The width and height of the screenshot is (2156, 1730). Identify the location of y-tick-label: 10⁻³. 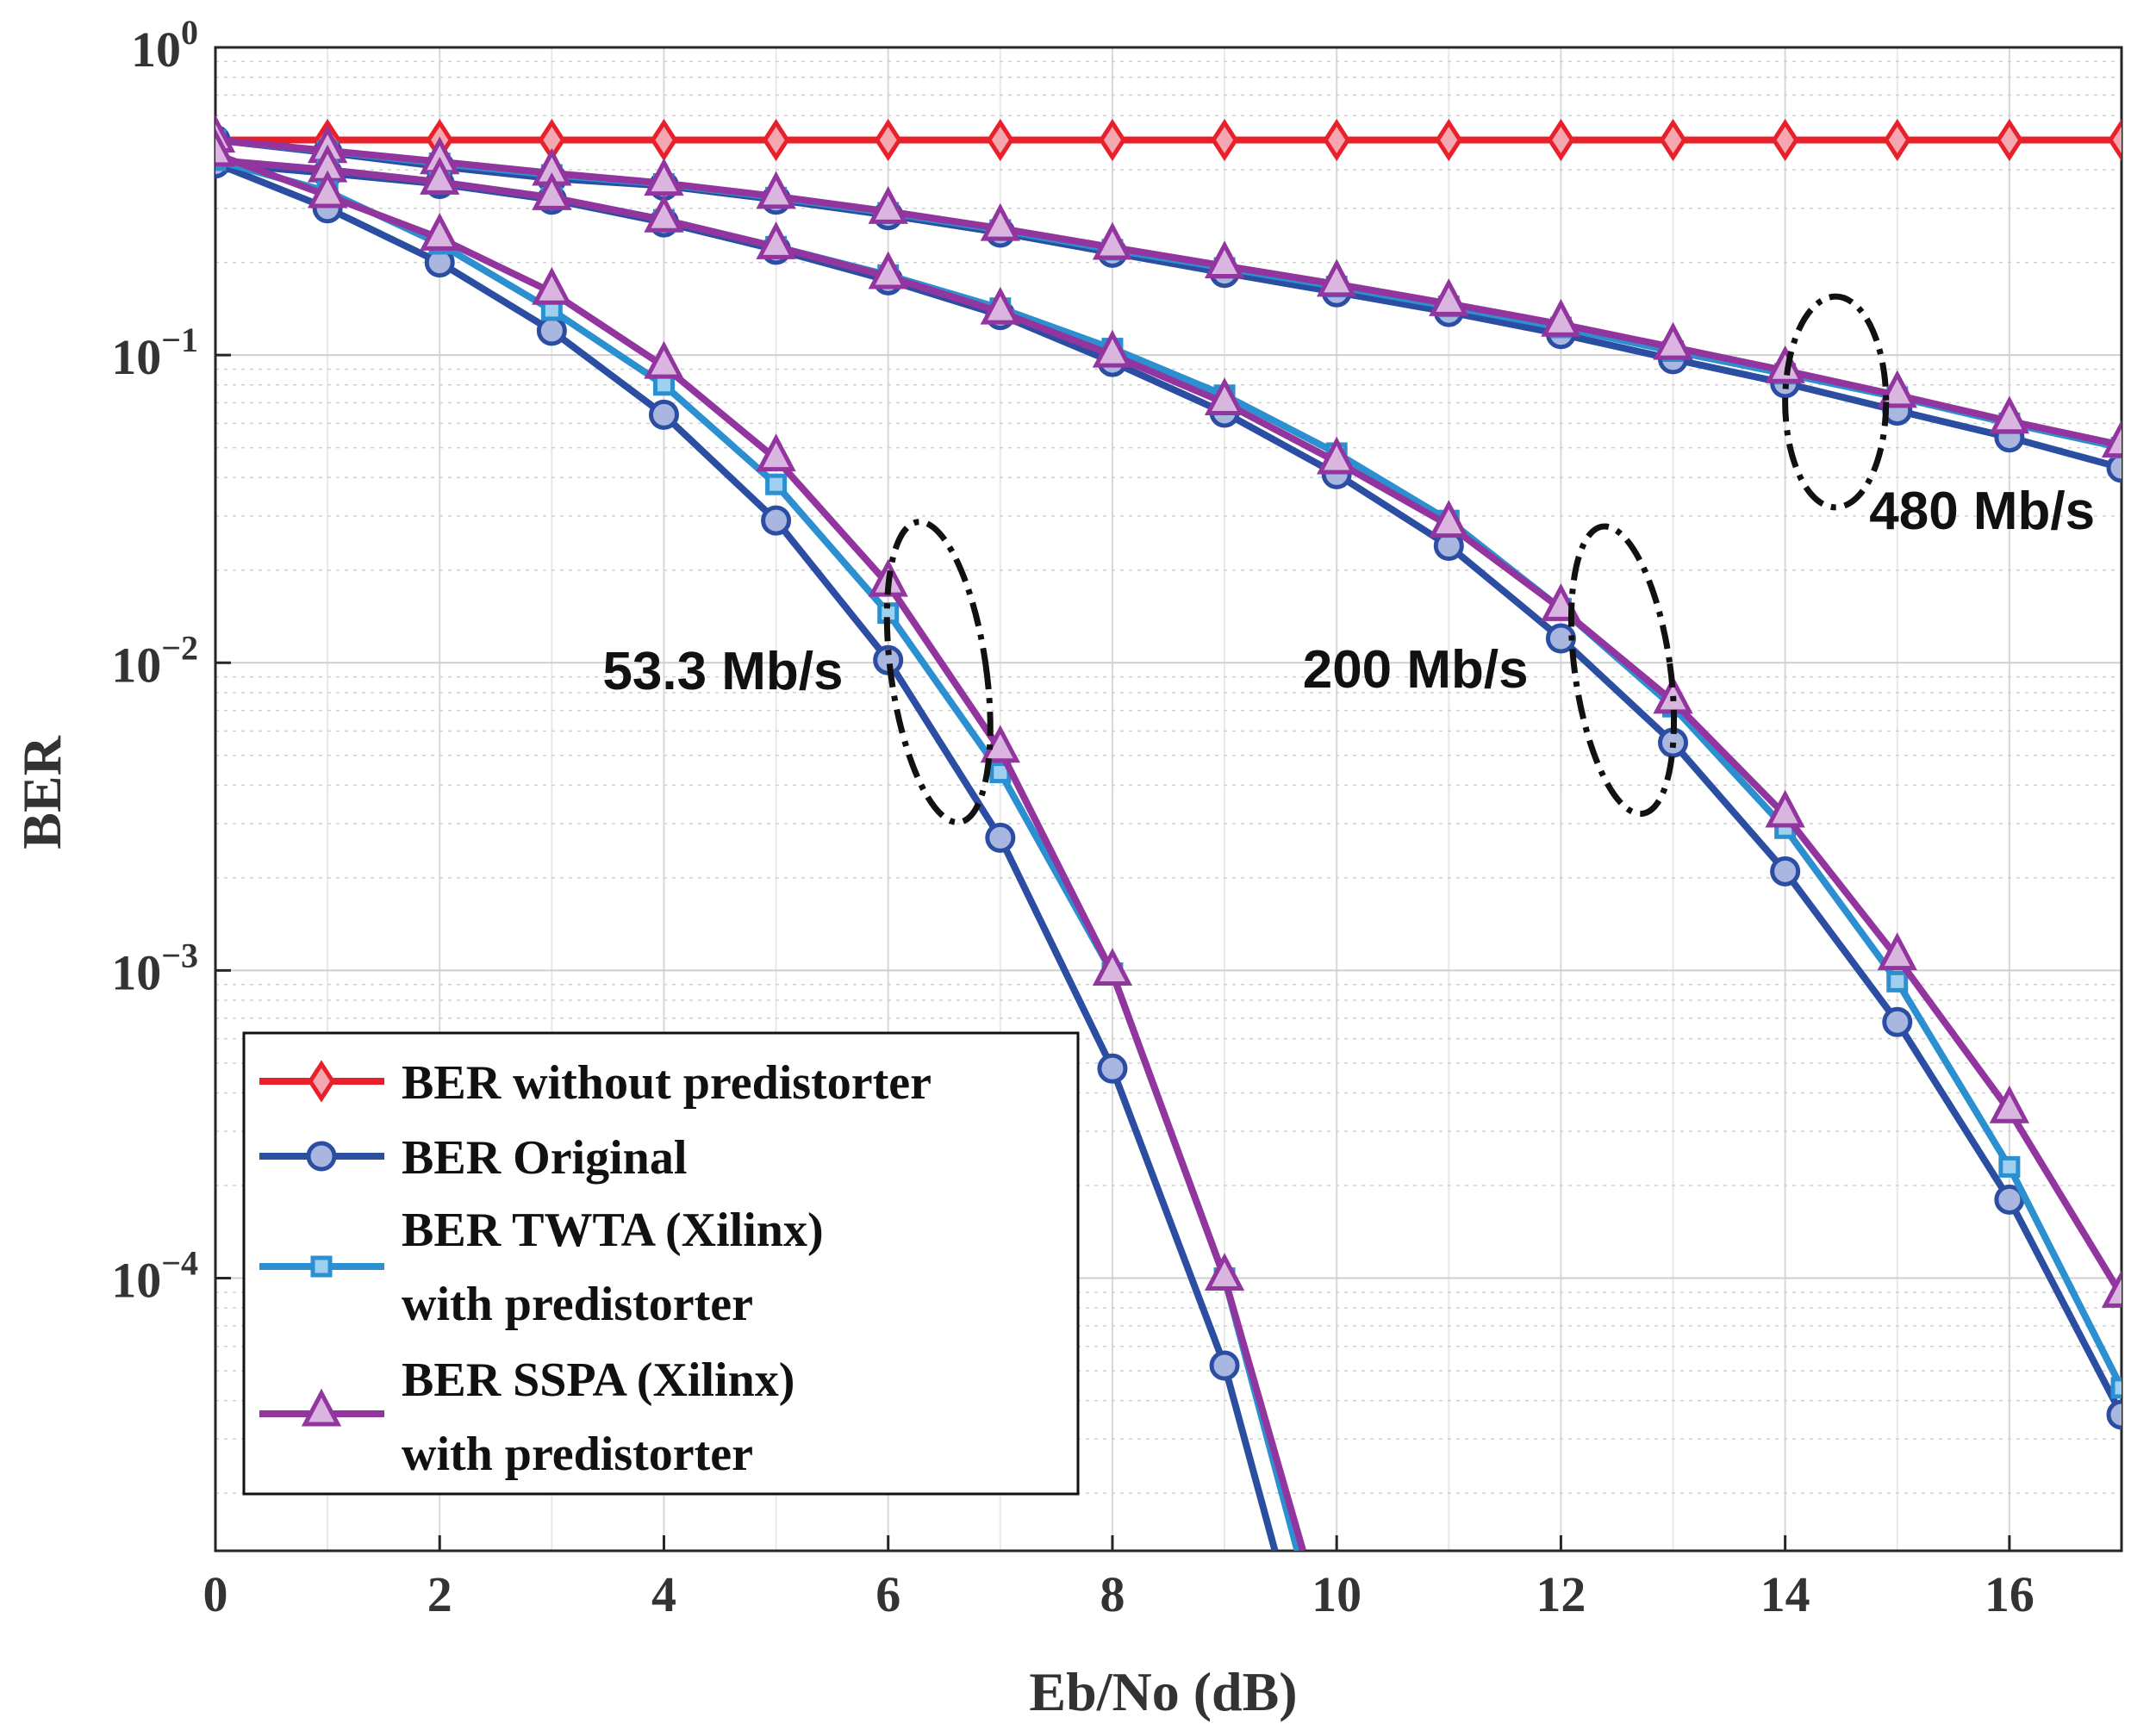
(154, 968).